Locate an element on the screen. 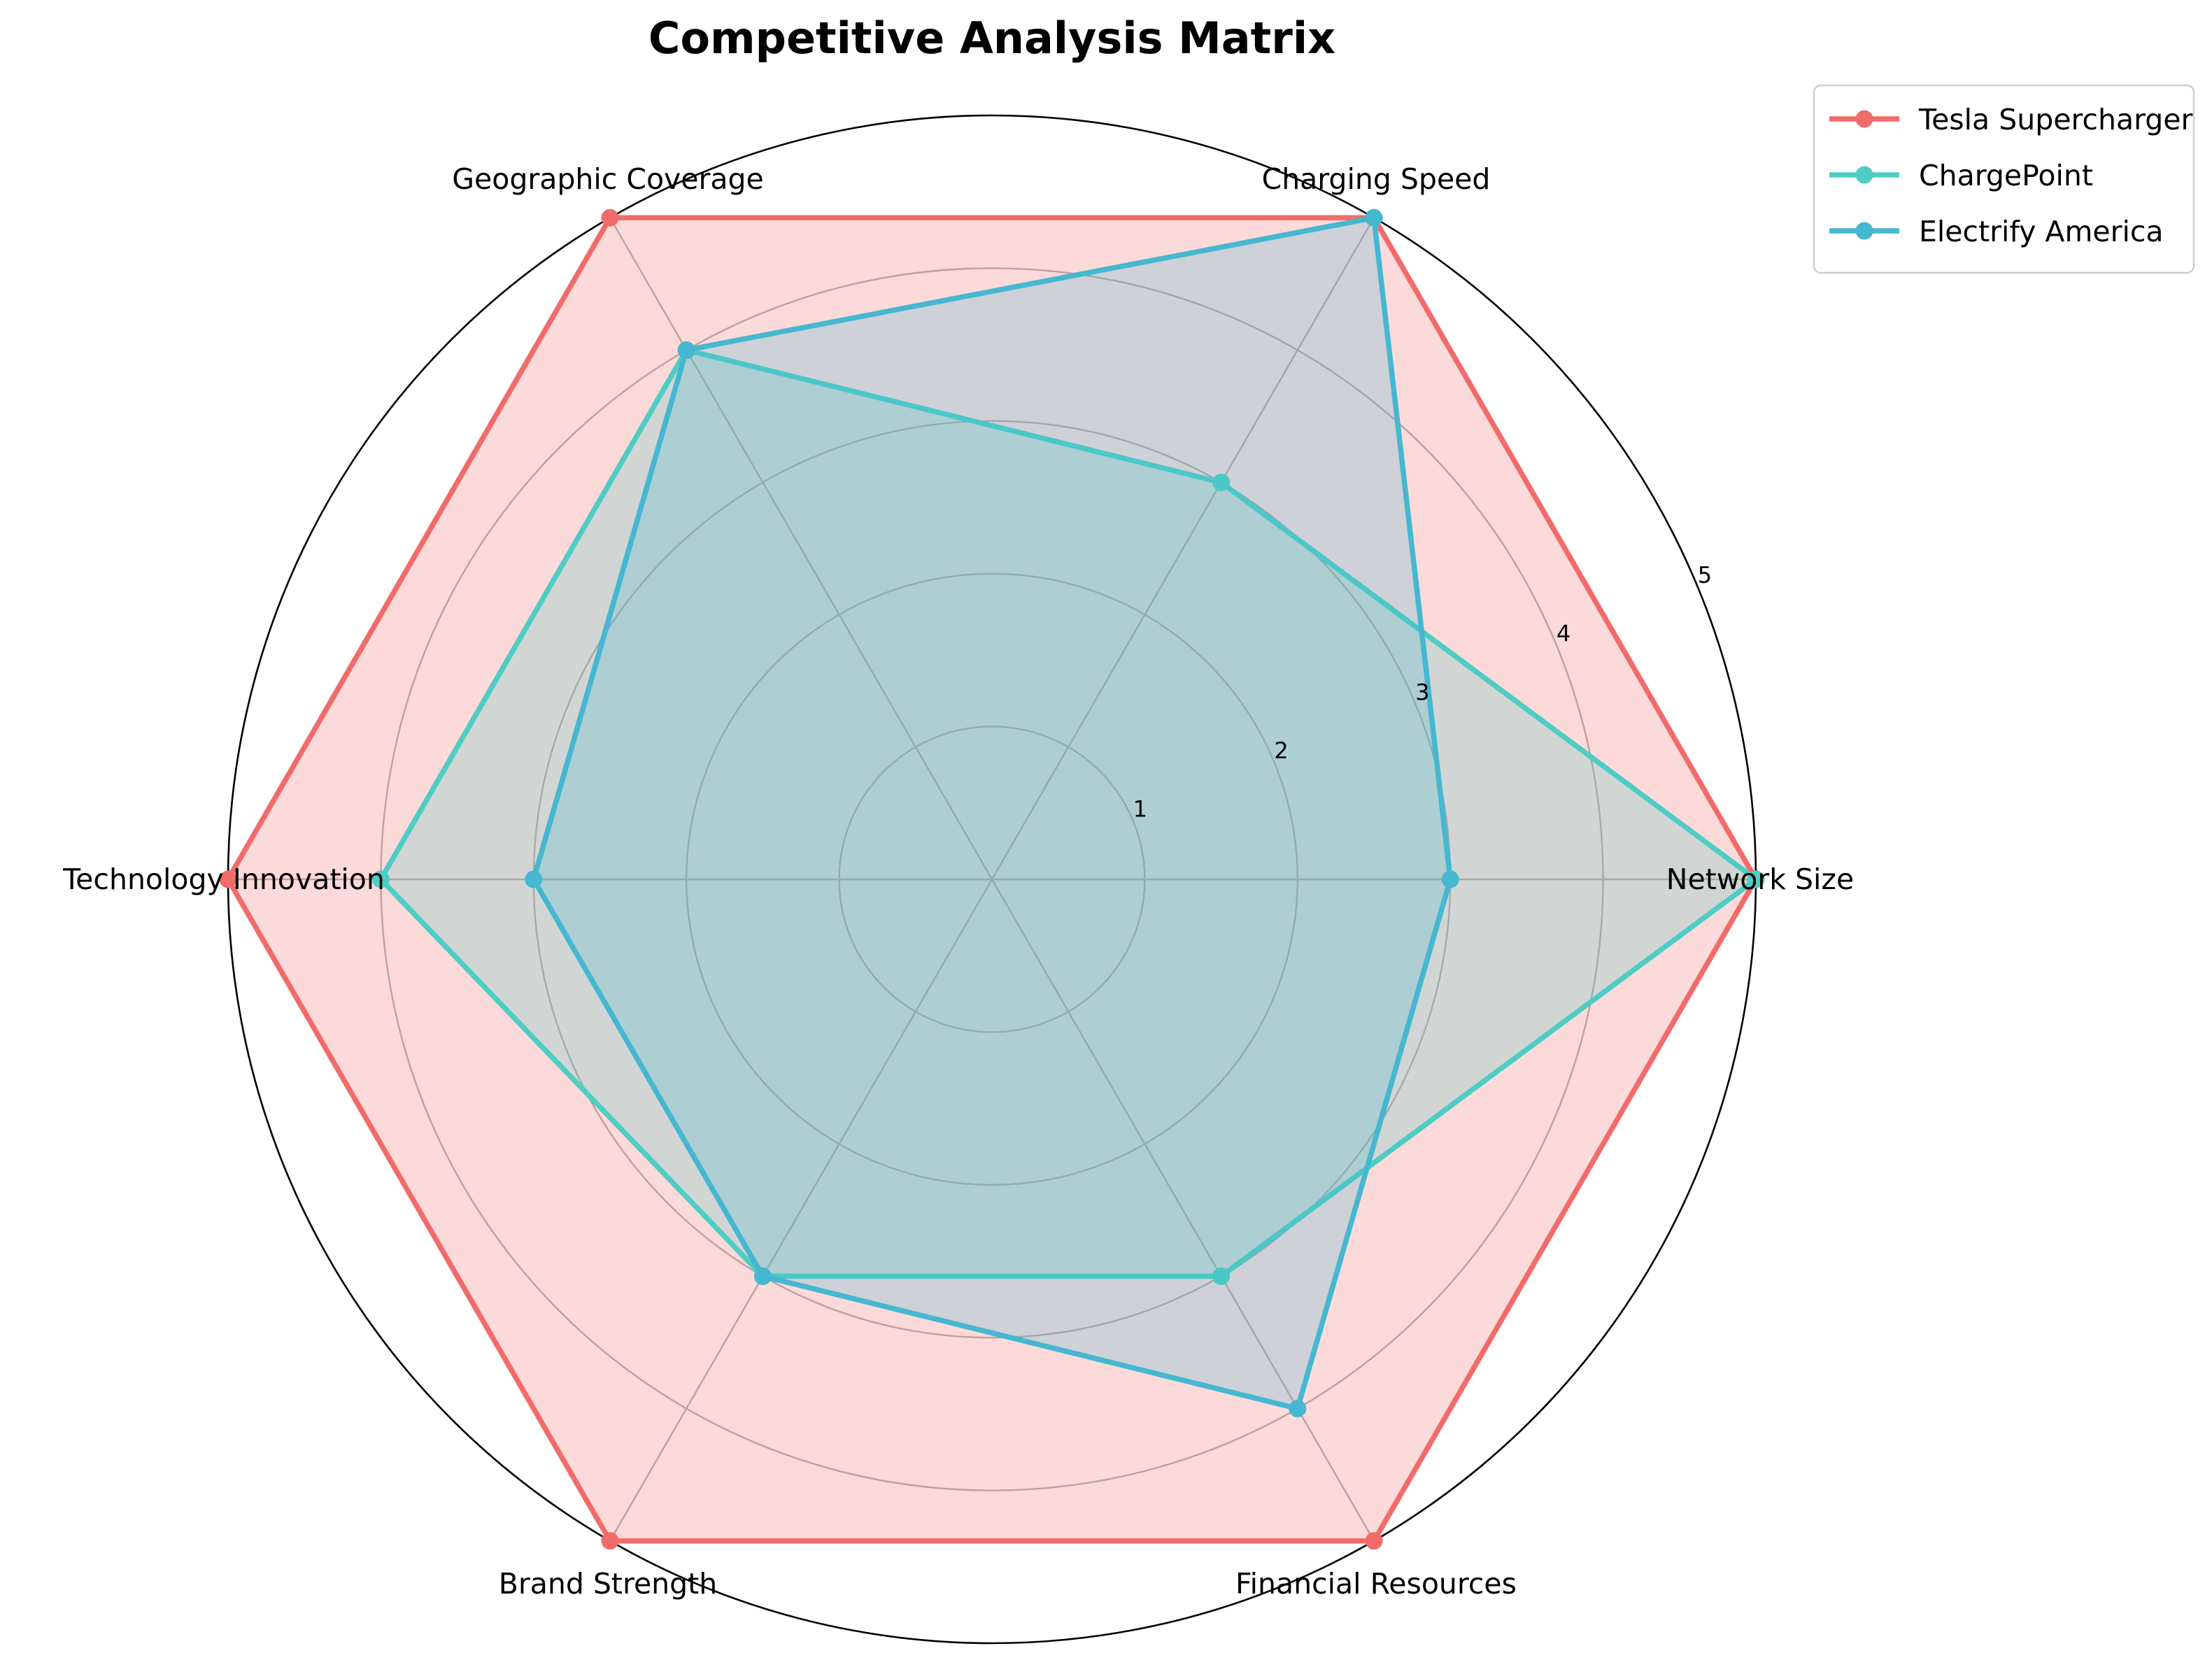 This screenshot has width=2212, height=1660. category-label-0: Network Size is located at coordinates (1760, 880).